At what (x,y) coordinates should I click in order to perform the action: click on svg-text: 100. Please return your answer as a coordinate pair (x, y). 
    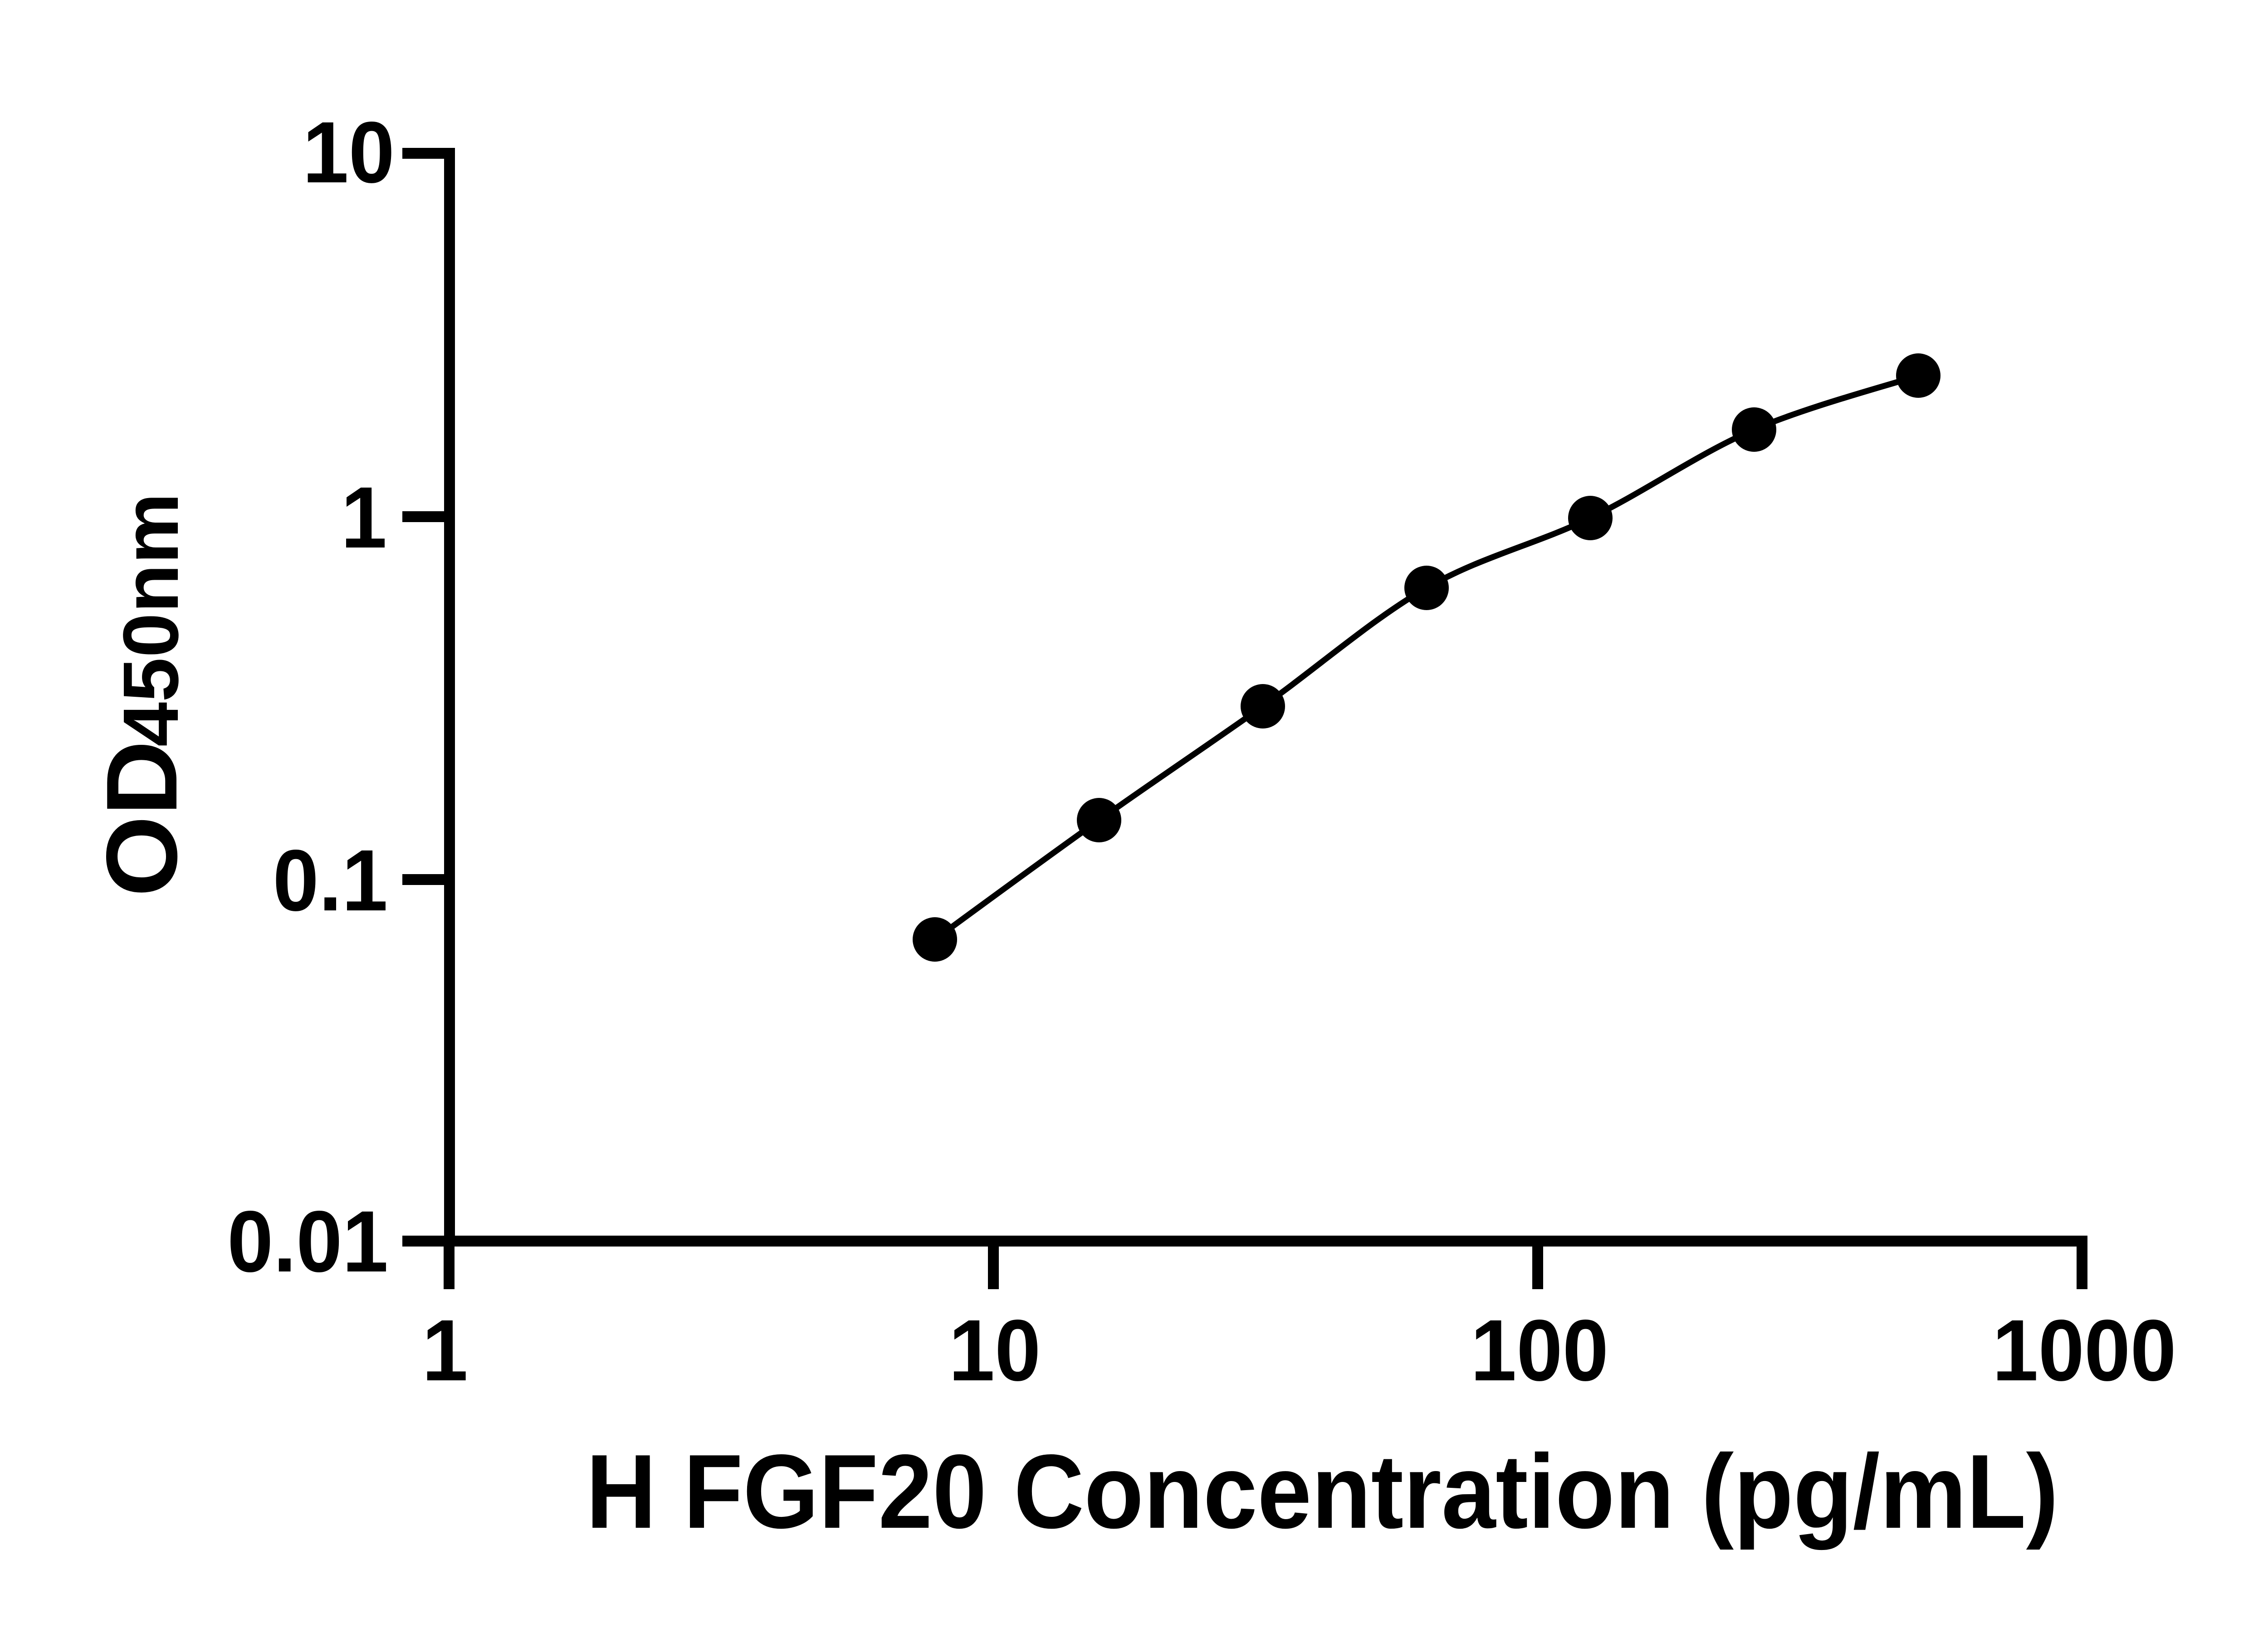
    Looking at the image, I should click on (1540, 1350).